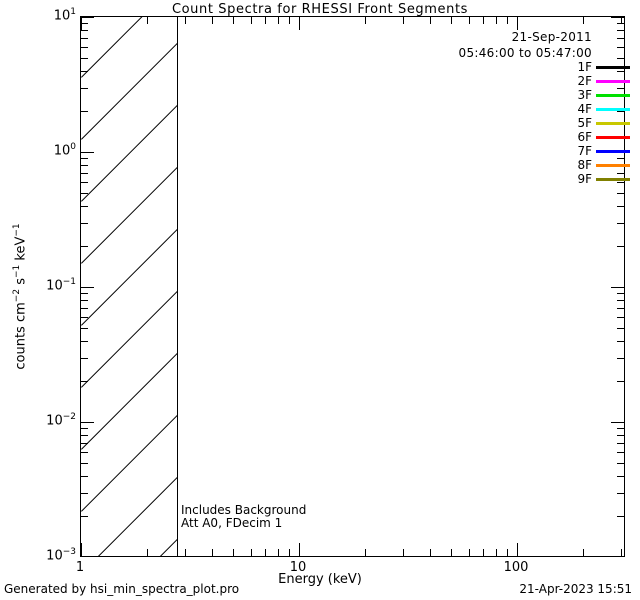 The image size is (640, 600). Describe the element at coordinates (584, 95) in the screenshot. I see `legend-entry-label: 3F` at that location.